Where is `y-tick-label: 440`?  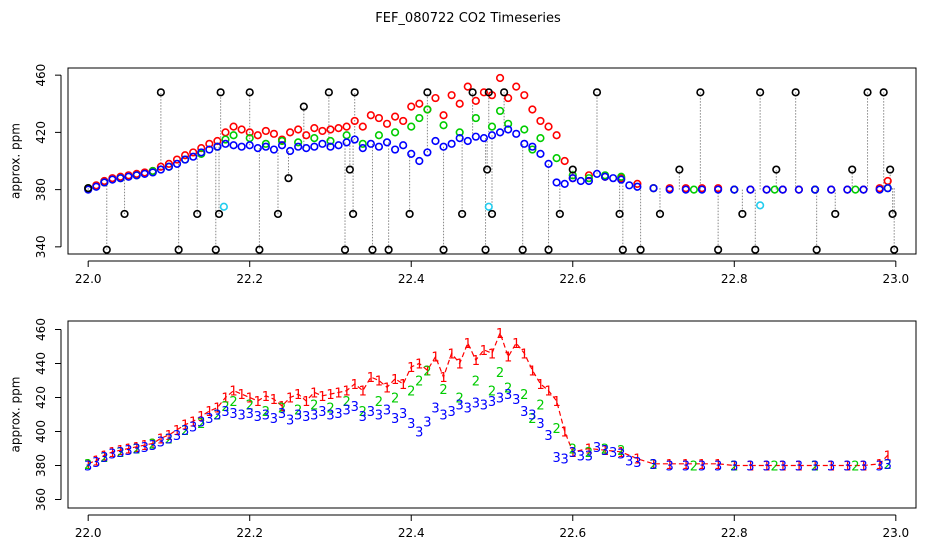 y-tick-label: 440 is located at coordinates (41, 363).